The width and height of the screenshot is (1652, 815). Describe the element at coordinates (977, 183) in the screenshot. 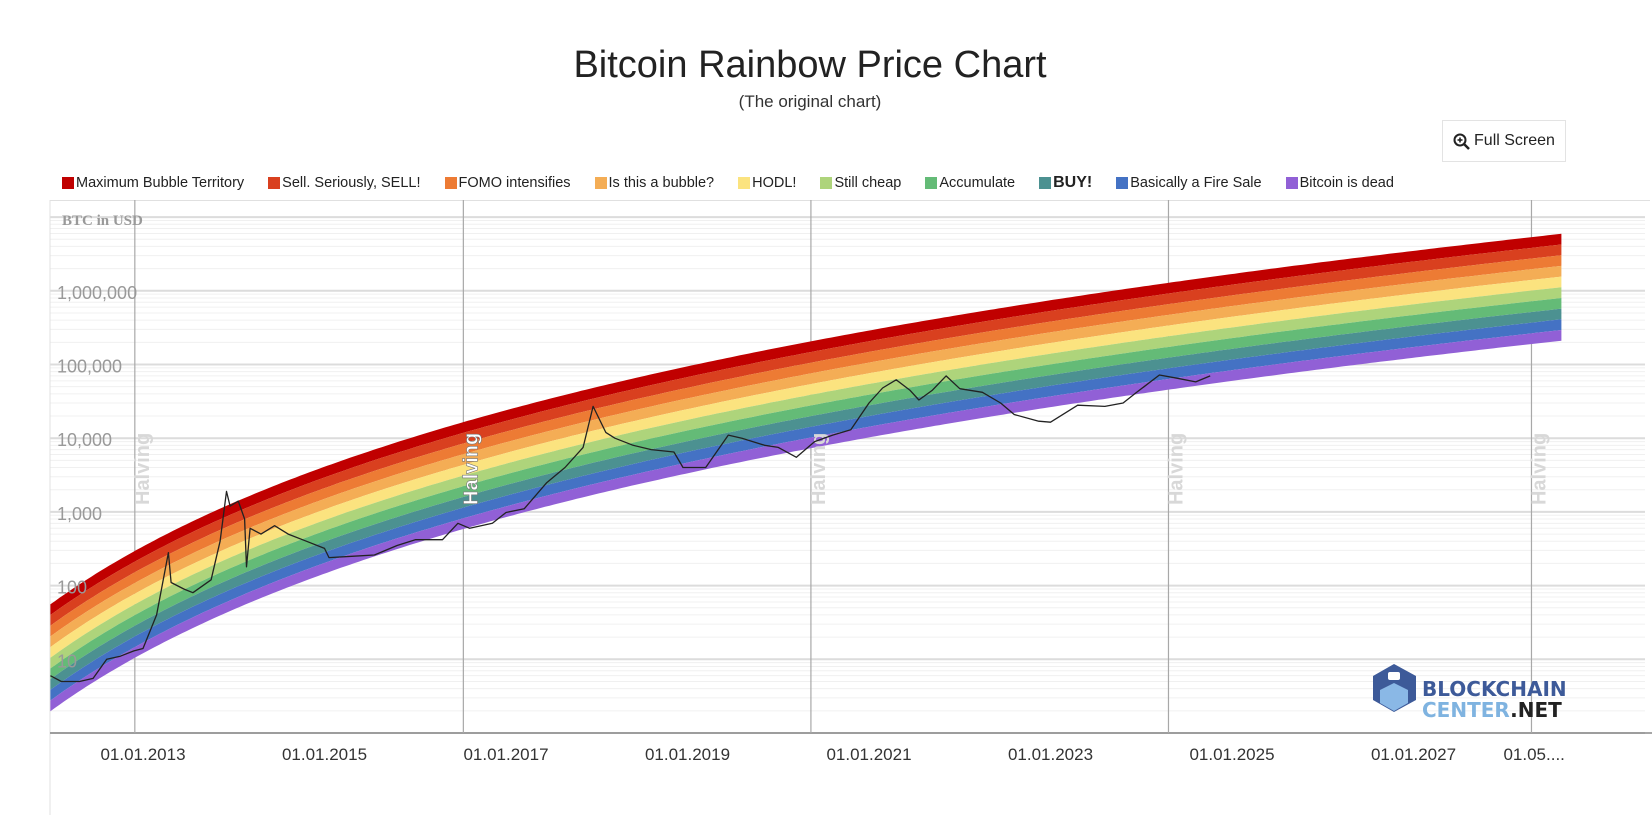

I see `legend-label: Accumulate` at that location.